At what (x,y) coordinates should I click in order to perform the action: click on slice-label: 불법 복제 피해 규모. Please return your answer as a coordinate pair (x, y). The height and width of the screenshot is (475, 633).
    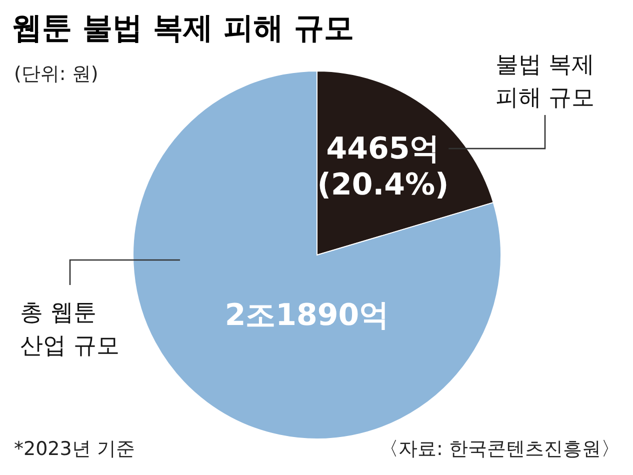
    Looking at the image, I should click on (545, 81).